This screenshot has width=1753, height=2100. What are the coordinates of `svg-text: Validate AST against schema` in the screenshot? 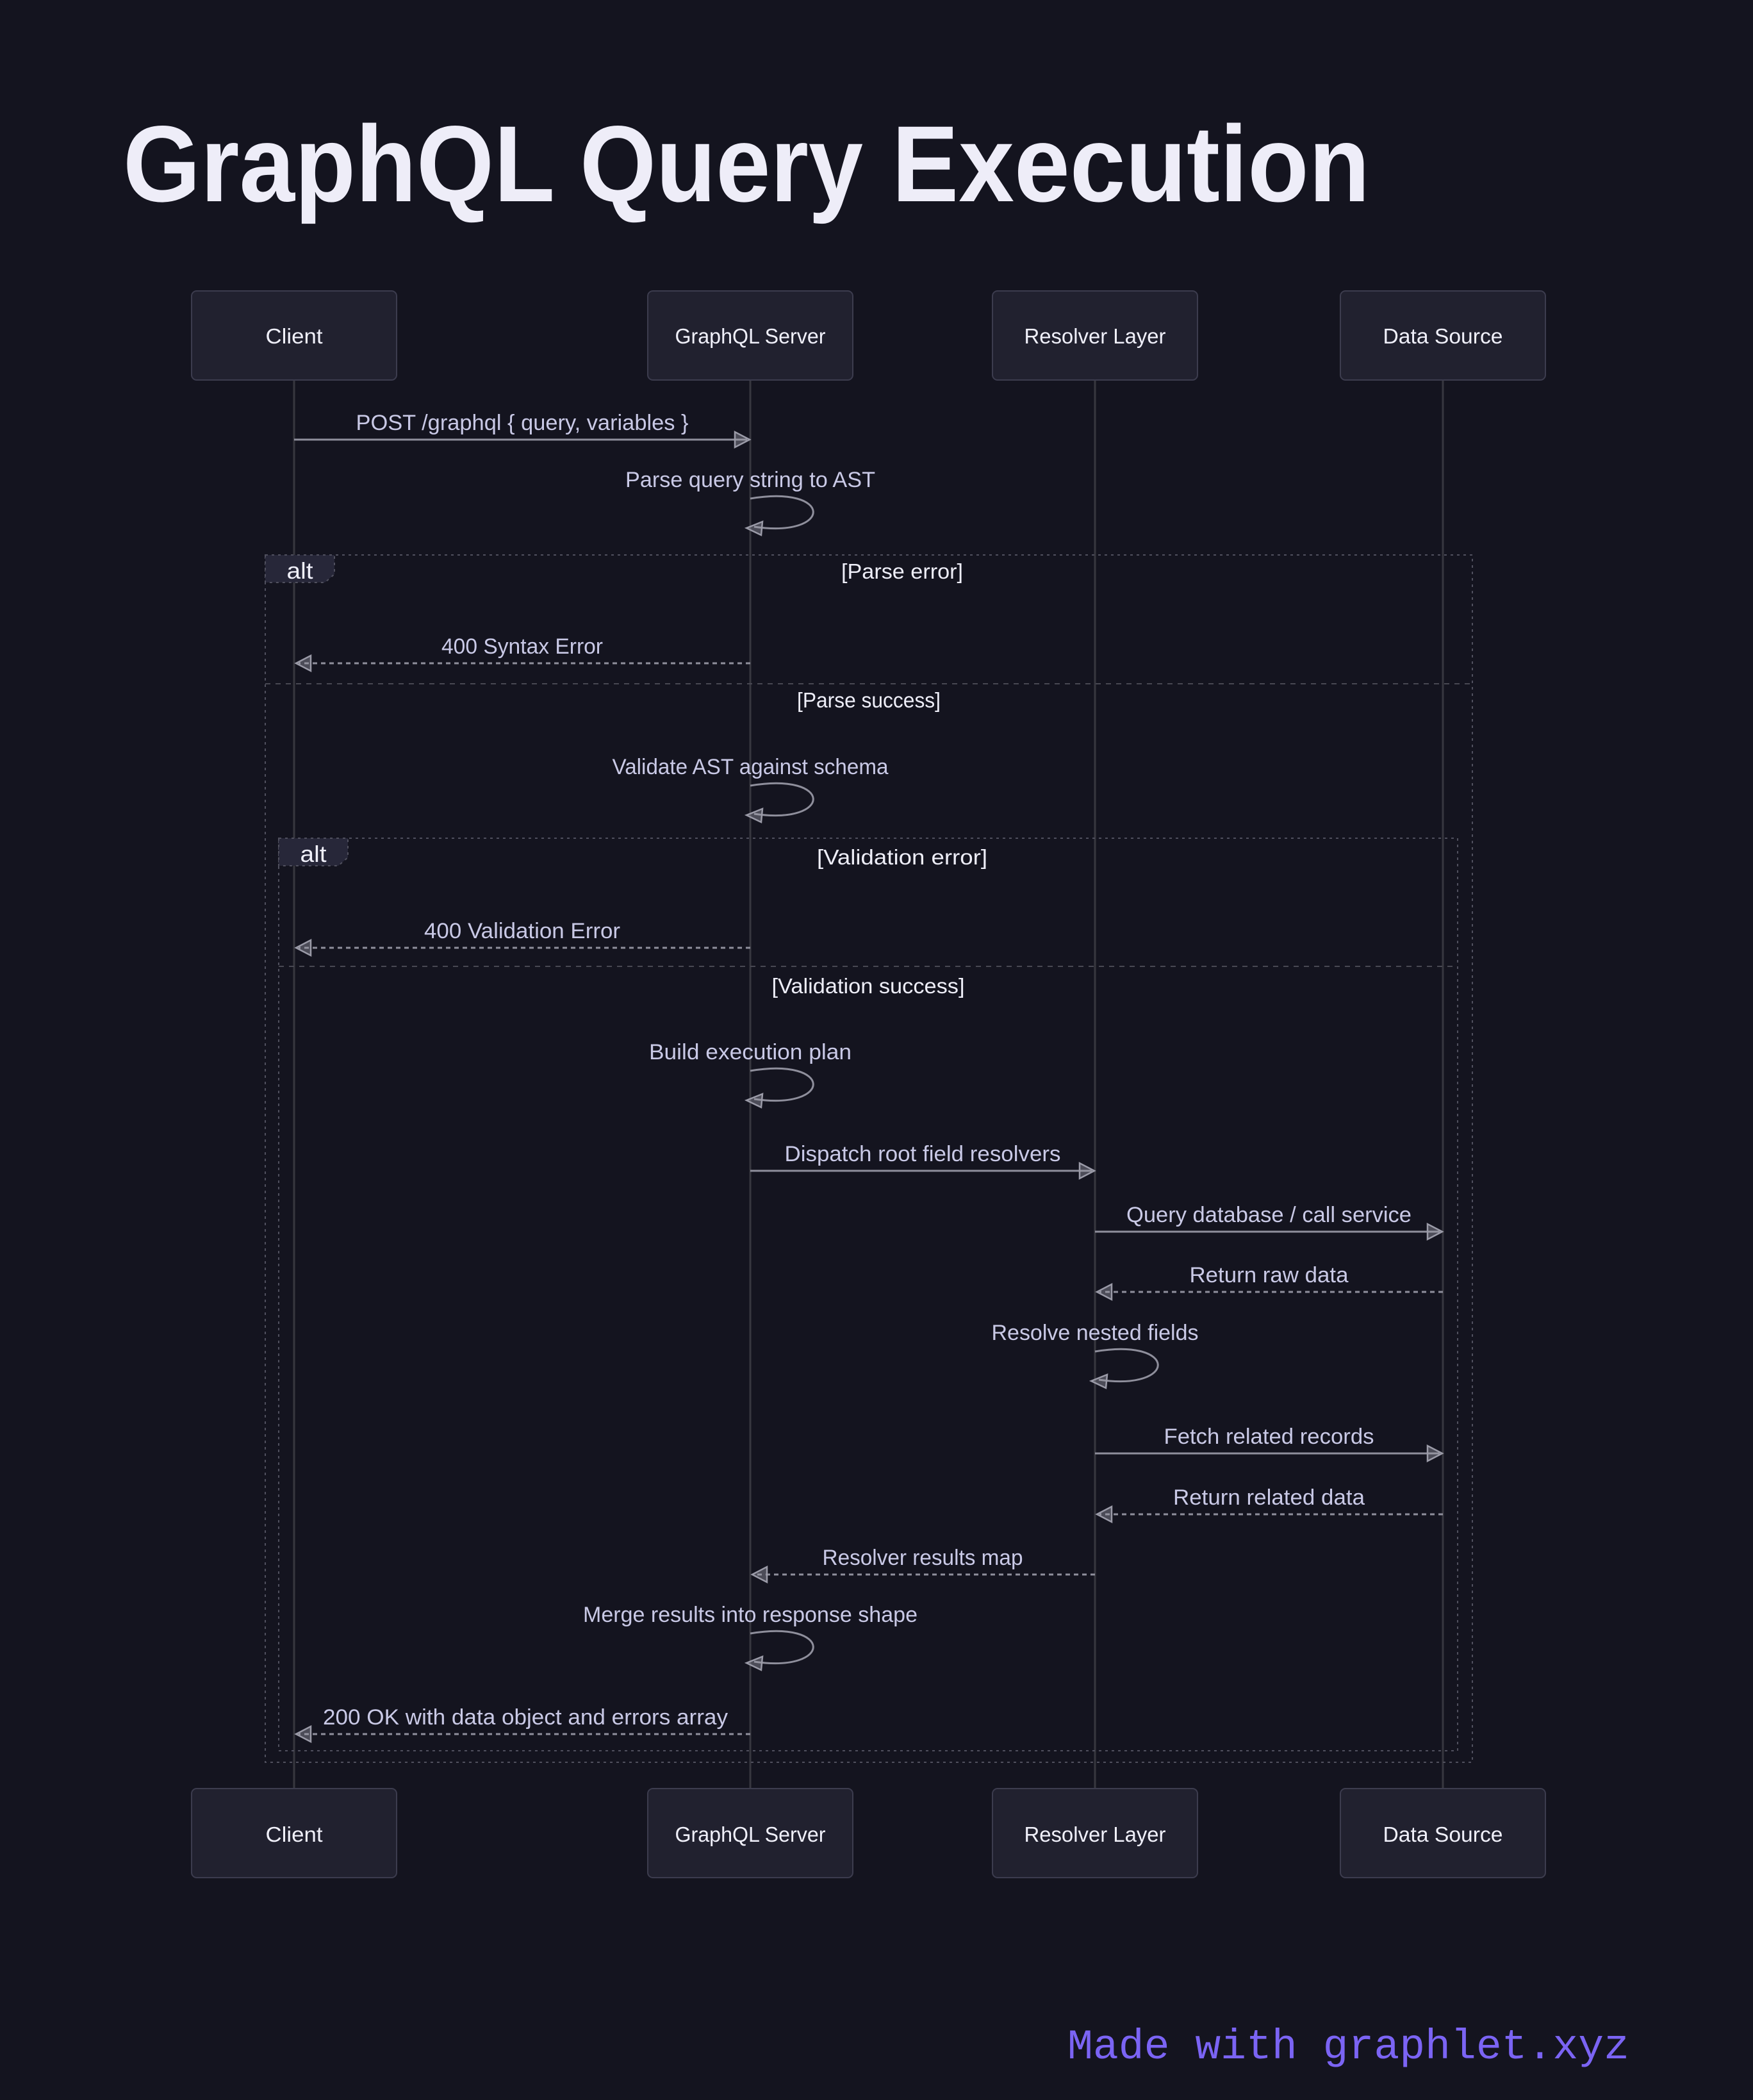 It's located at (751, 767).